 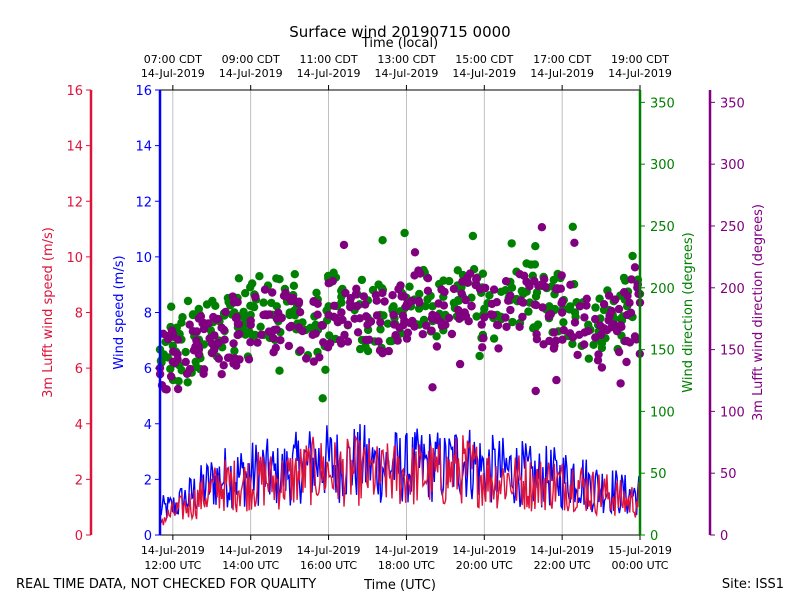 I want to click on lufft-direction-tick-label: 100, so click(x=732, y=412).